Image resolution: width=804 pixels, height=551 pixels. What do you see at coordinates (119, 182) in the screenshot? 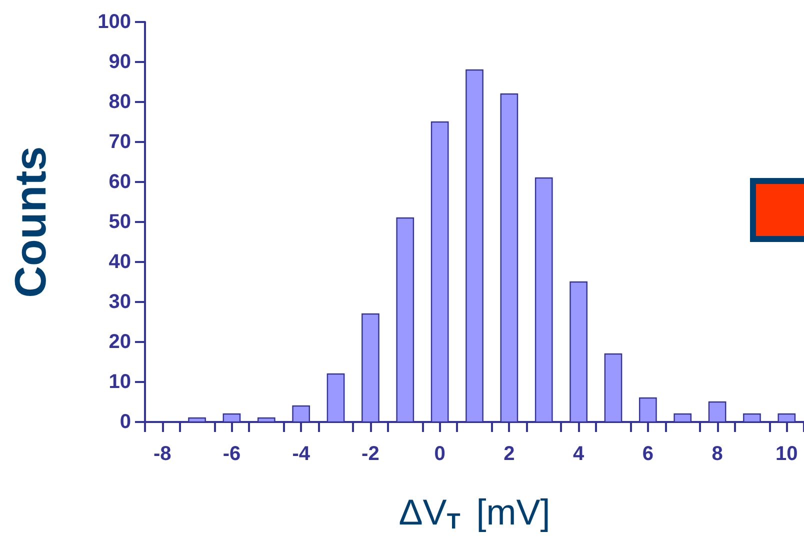
I see `y-tick-label: 60` at bounding box center [119, 182].